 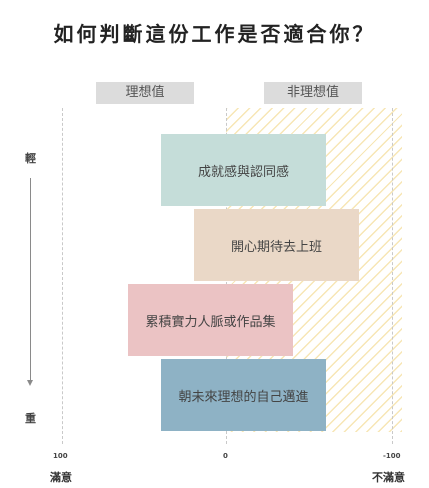 What do you see at coordinates (210, 320) in the screenshot?
I see `bar-3: 累積實力人脈或作品集` at bounding box center [210, 320].